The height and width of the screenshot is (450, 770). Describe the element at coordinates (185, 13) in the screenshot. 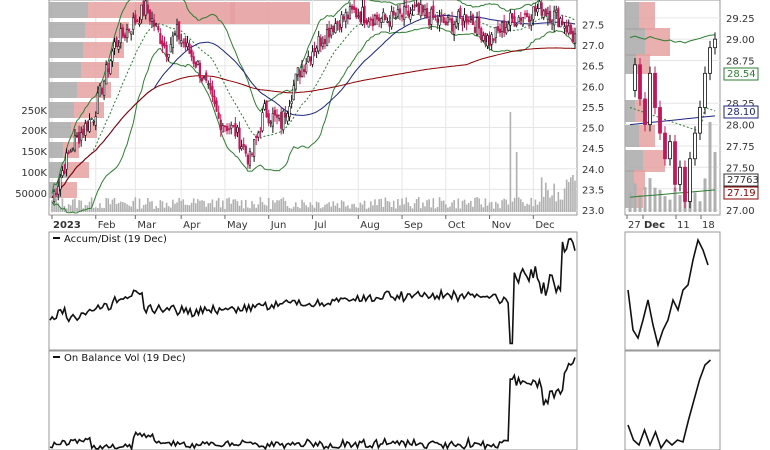

I see `volume-by-price-bar-up` at that location.